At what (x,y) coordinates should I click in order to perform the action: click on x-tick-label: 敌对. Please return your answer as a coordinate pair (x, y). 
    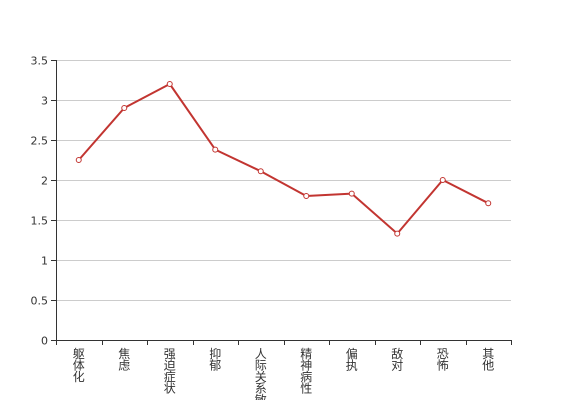
    Looking at the image, I should click on (397, 359).